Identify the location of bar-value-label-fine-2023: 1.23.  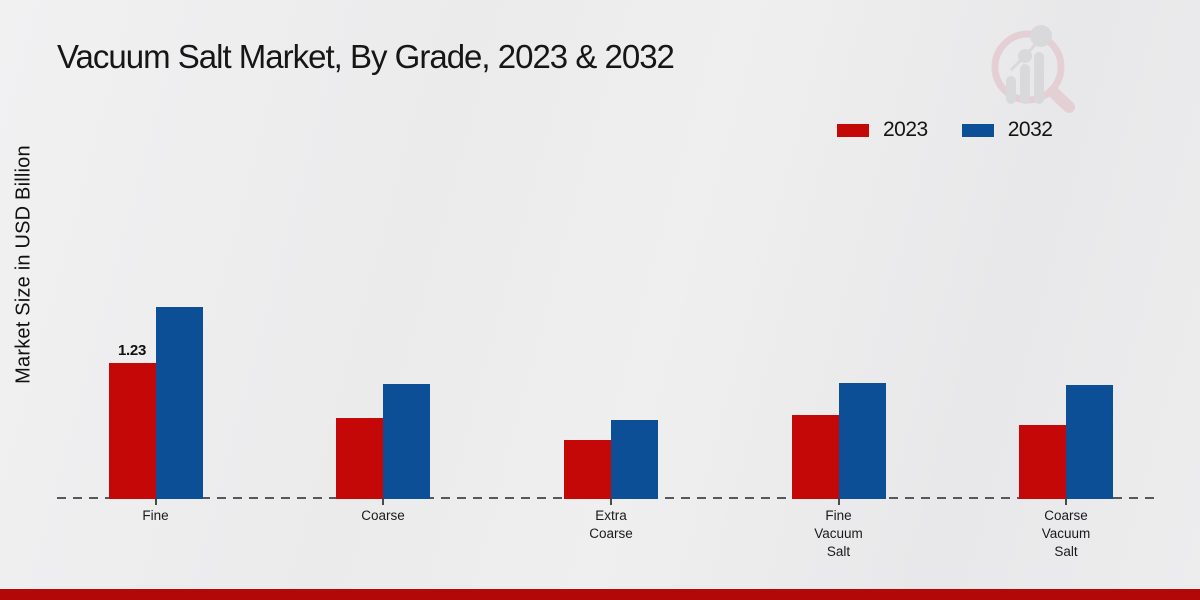
(132, 350).